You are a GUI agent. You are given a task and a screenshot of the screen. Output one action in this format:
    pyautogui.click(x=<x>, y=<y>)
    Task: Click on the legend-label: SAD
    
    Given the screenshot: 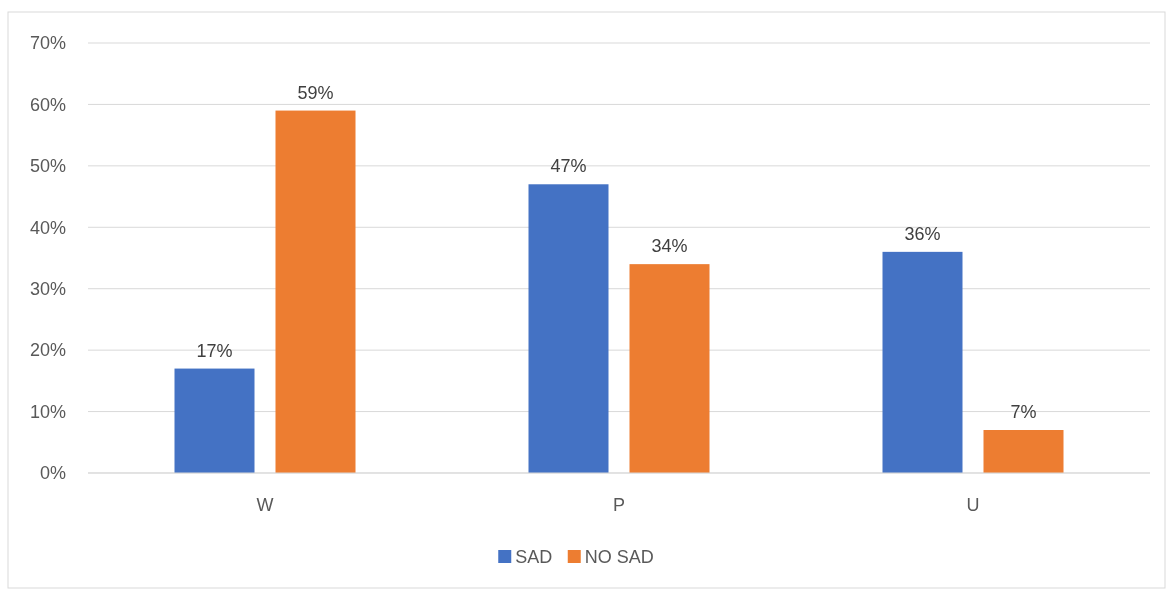 What is the action you would take?
    pyautogui.click(x=534, y=556)
    